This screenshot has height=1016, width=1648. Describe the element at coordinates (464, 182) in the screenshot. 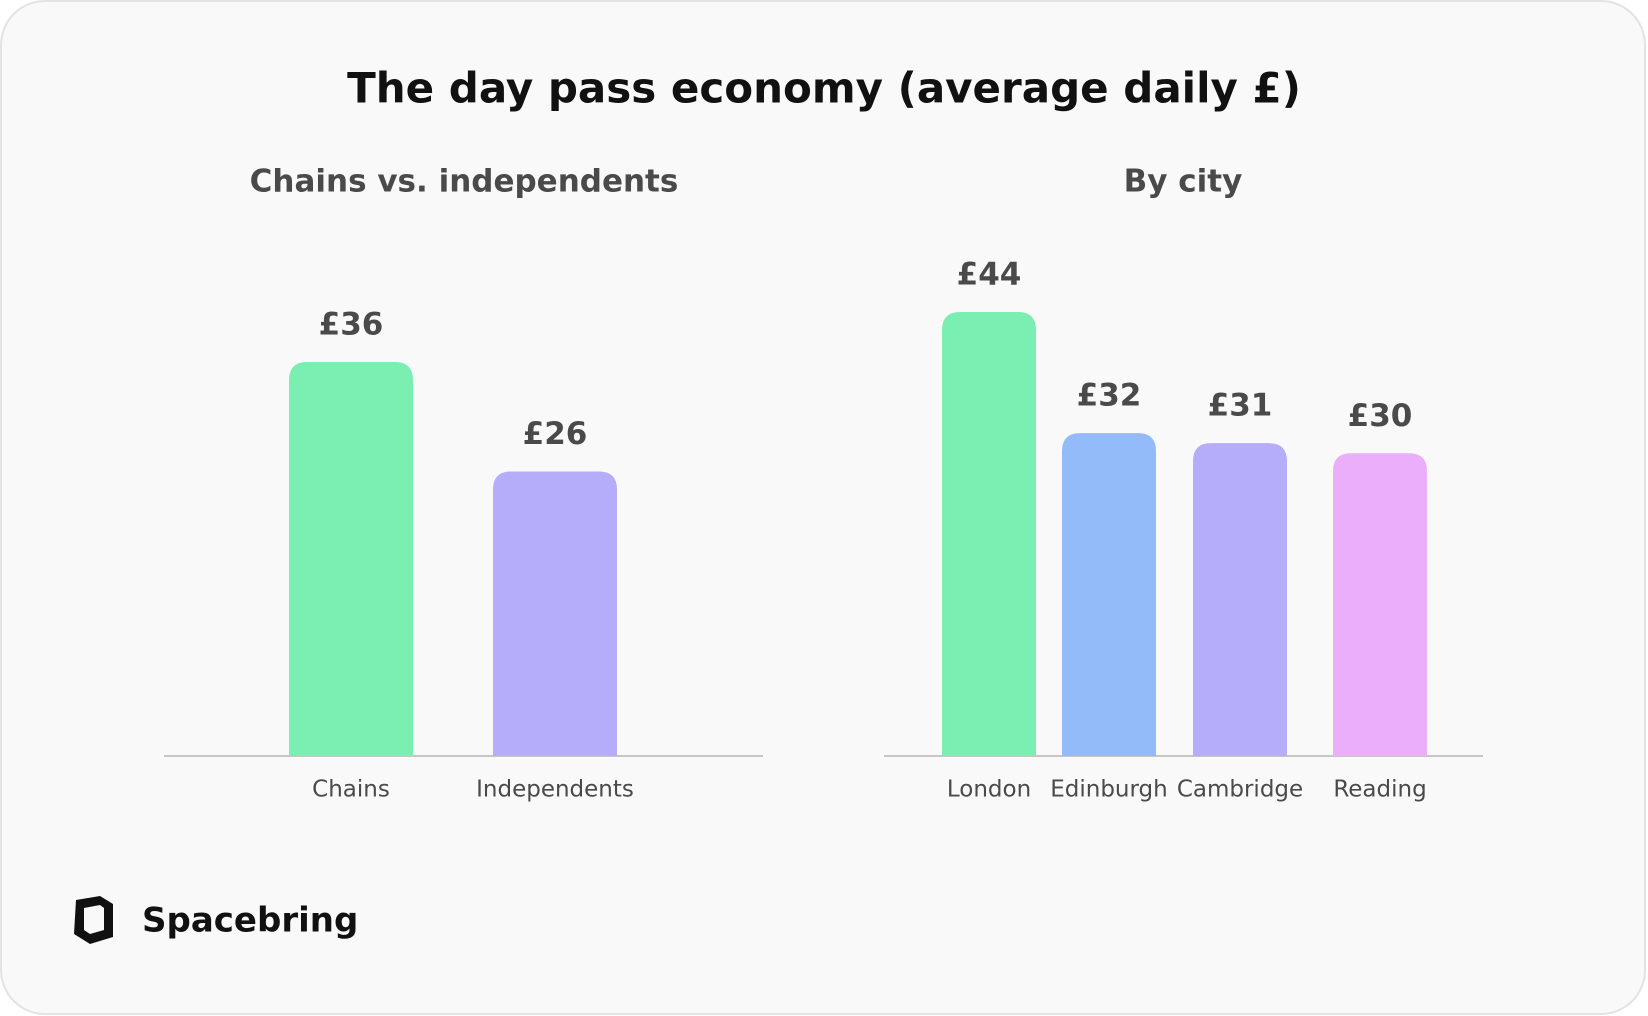

I see `chart-subtitle: Chains vs. independents` at that location.